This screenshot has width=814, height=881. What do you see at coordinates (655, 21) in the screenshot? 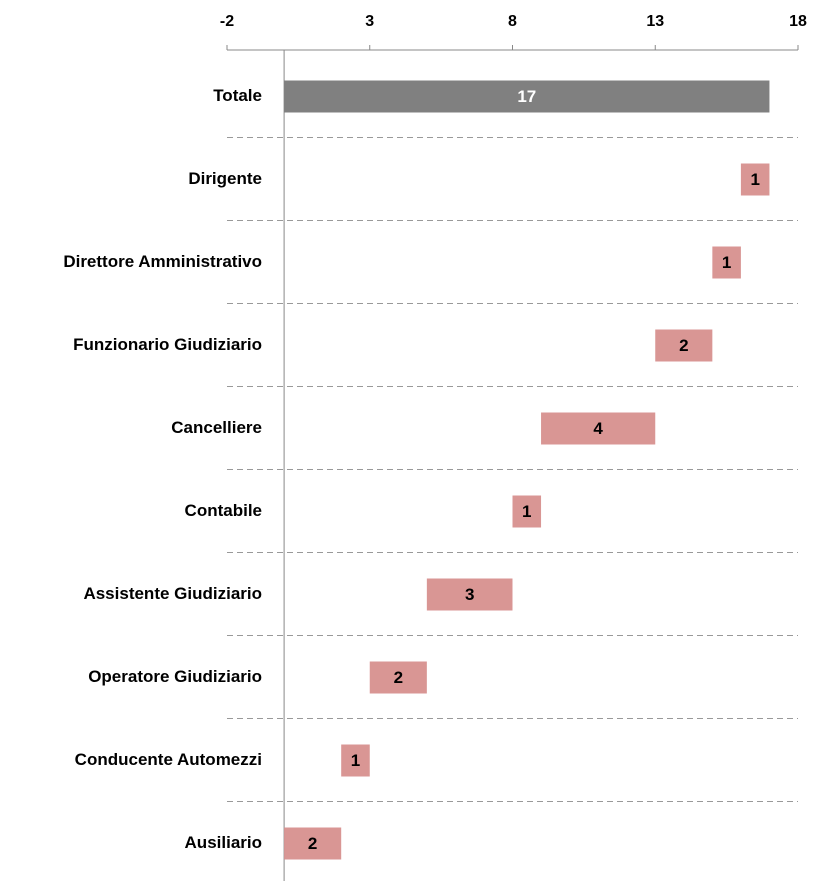
I see `x-tick-label: 13` at bounding box center [655, 21].